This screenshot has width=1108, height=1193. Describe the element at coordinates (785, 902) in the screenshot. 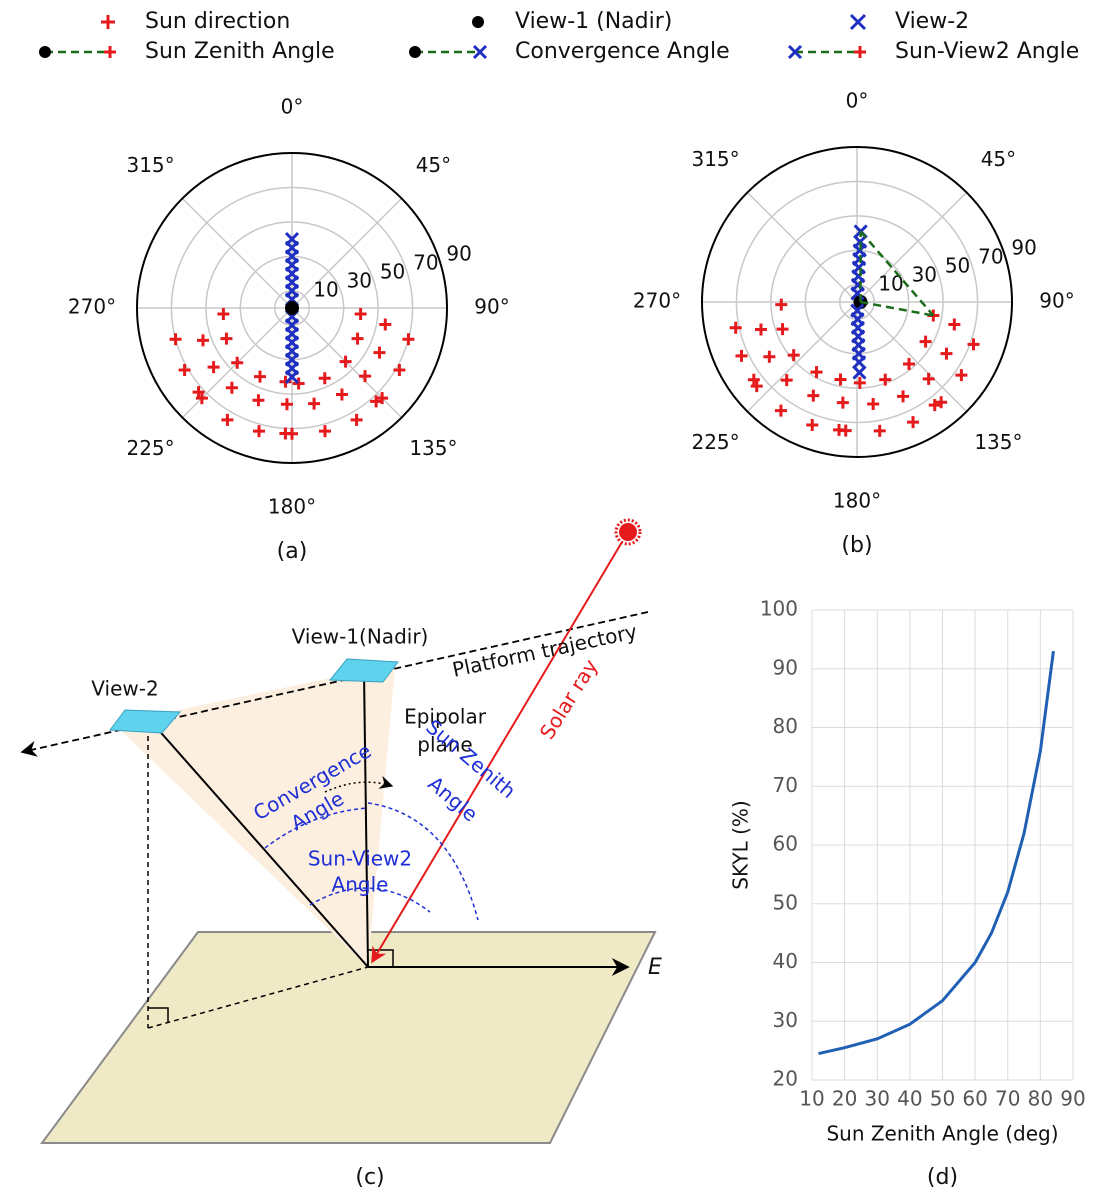

I see `y-tick-label: 50` at that location.